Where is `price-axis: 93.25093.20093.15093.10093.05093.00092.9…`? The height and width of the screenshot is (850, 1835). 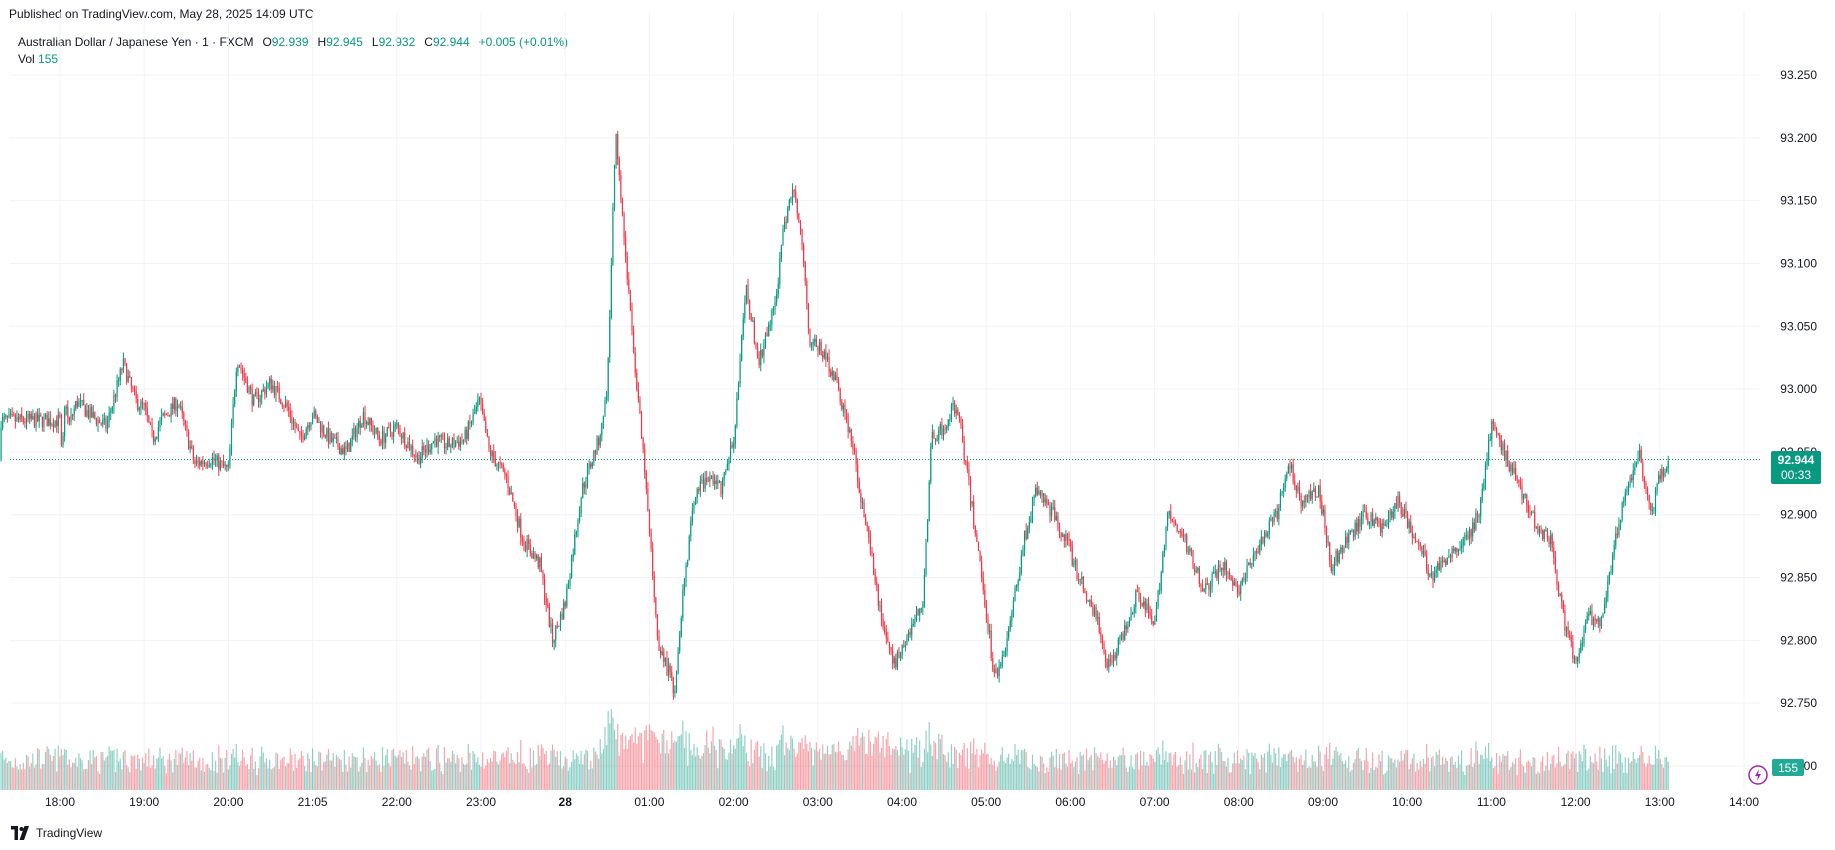 price-axis: 93.25093.20093.15093.10093.05093.00092.9… is located at coordinates (1798, 420).